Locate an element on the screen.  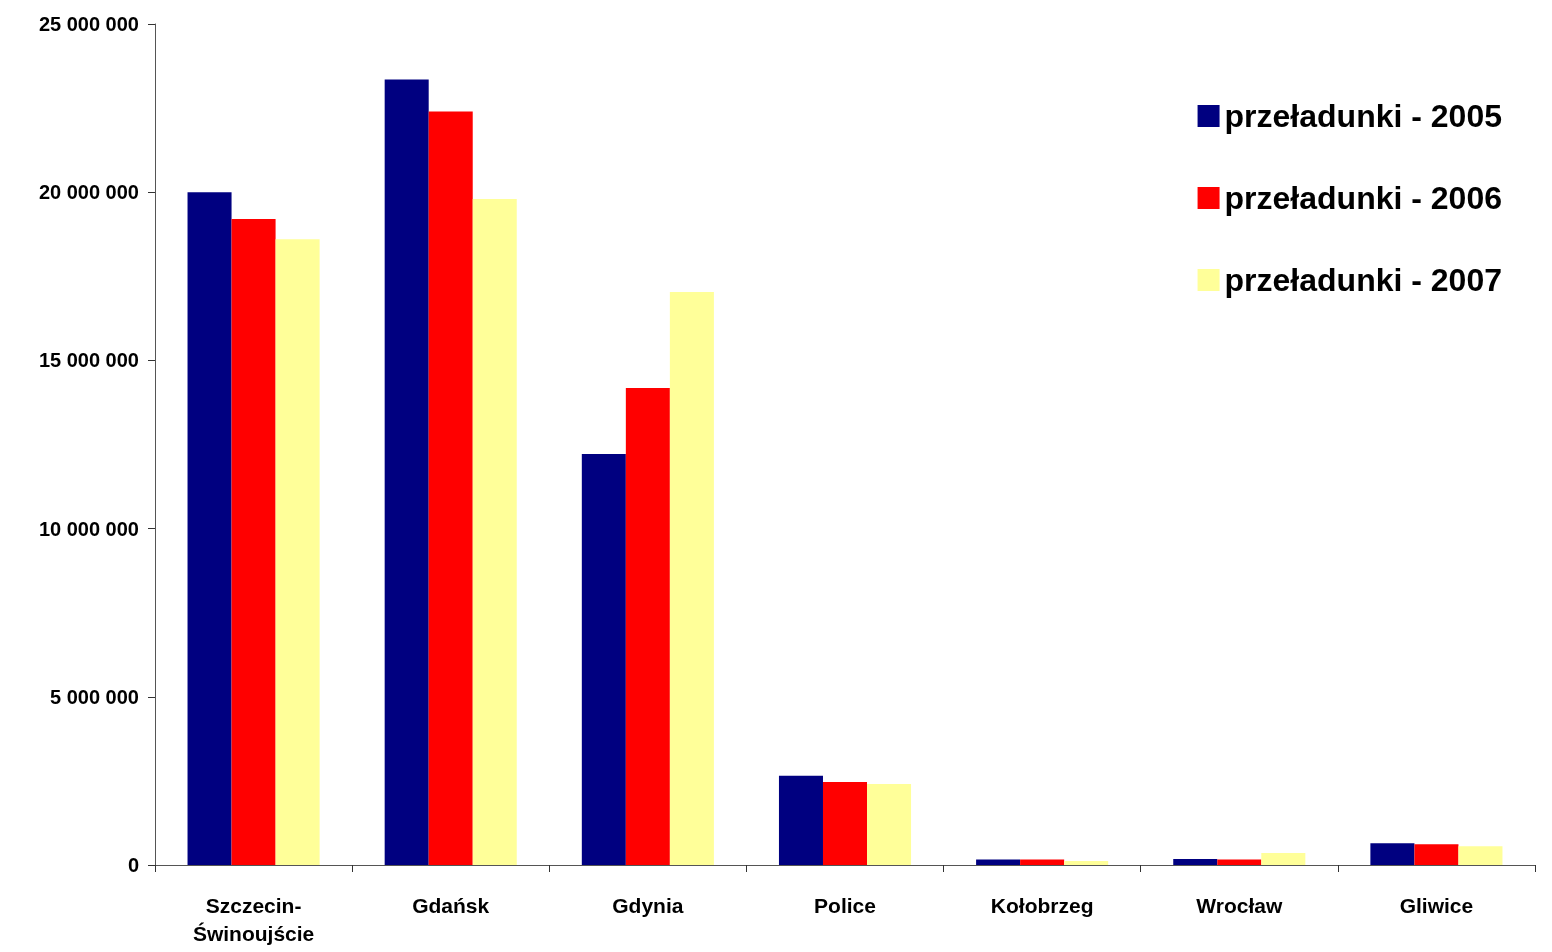
y-tick-label: 25 000 000 is located at coordinates (88, 24).